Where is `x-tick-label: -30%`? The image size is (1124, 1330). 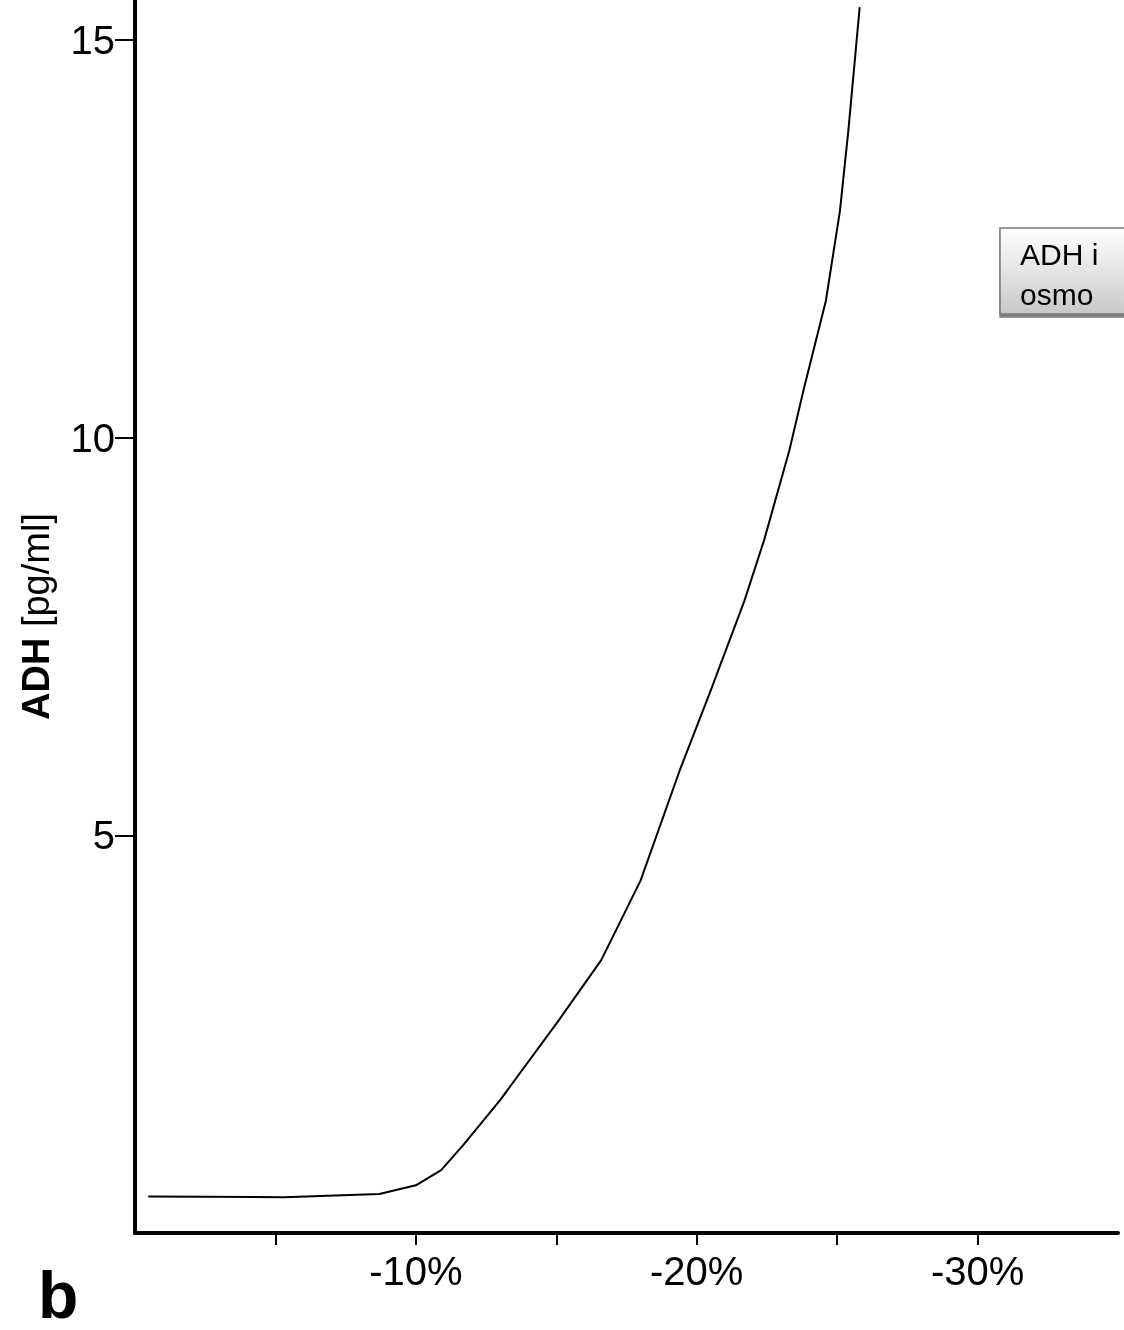
x-tick-label: -30% is located at coordinates (977, 1271).